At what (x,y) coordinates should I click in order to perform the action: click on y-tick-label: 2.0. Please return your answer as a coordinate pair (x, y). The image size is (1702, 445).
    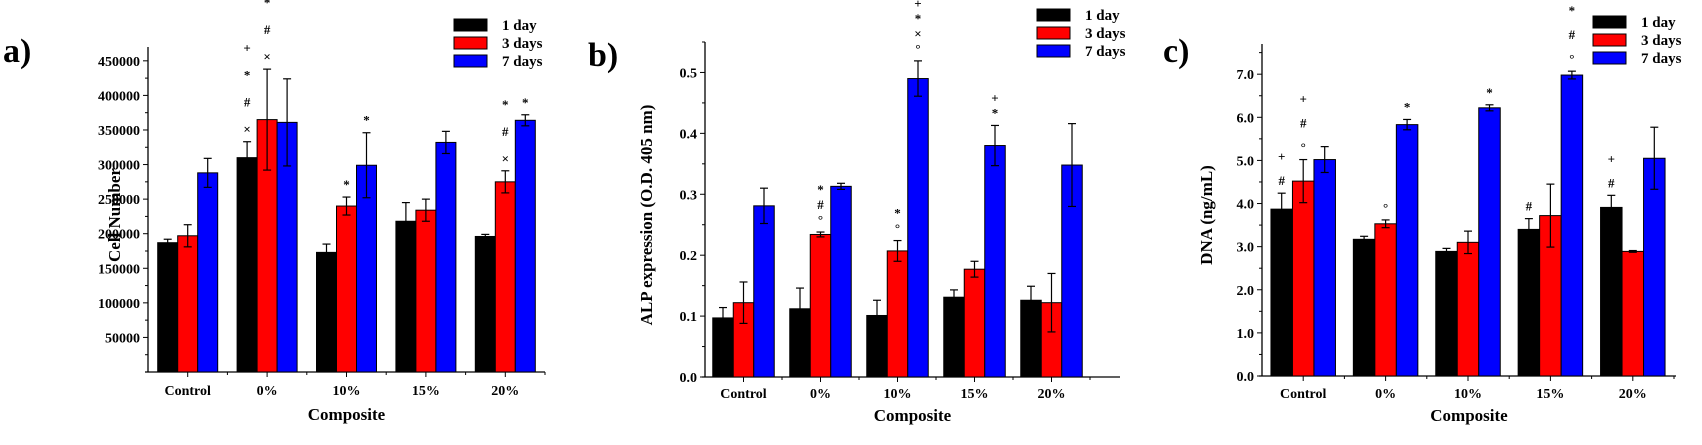
    Looking at the image, I should click on (1246, 291).